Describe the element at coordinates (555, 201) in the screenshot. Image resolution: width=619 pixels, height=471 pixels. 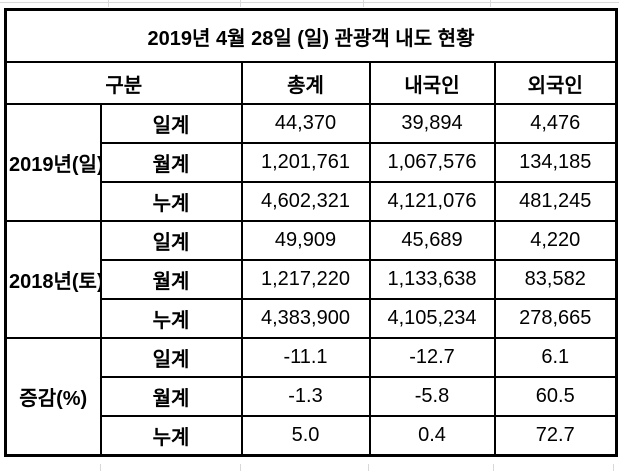
I see `value-cell: 481,245` at that location.